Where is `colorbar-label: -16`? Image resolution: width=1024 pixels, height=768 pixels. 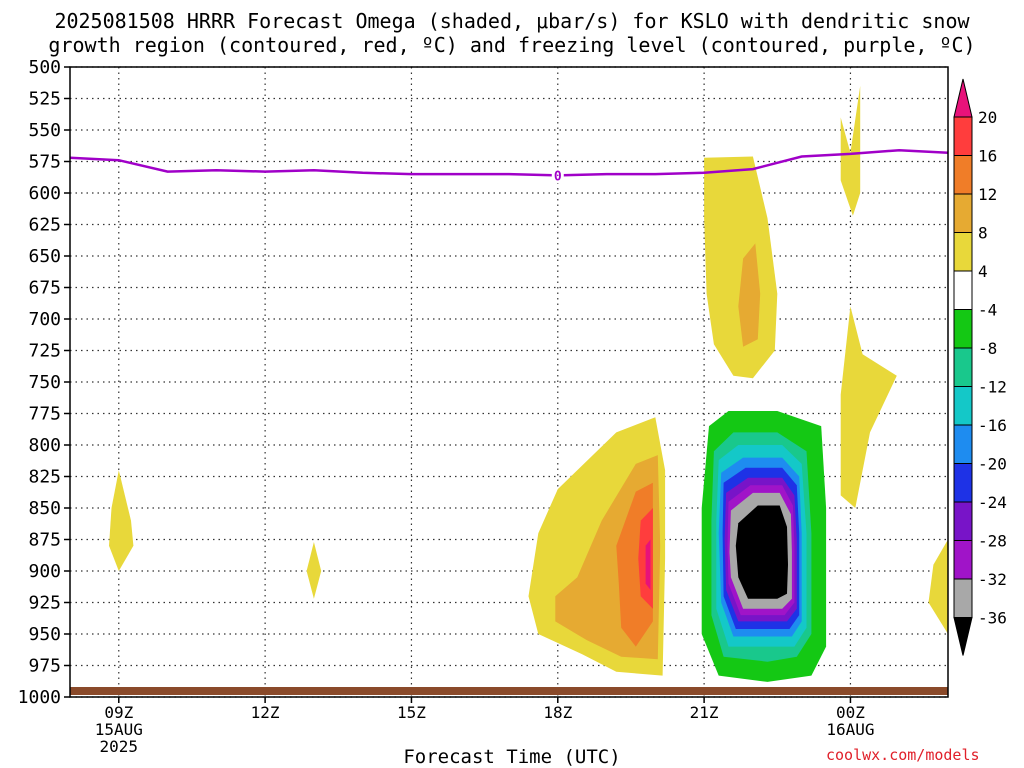 colorbar-label: -16 is located at coordinates (992, 425).